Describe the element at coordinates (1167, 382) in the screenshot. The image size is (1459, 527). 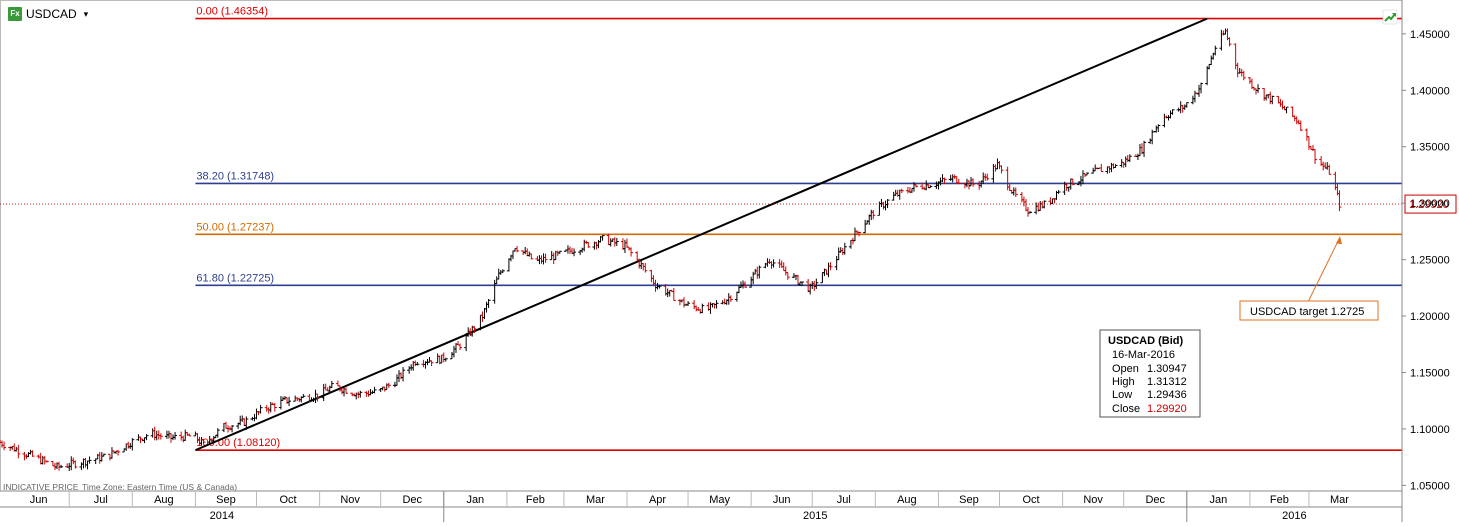
I see `info-high-value: 1.31312` at that location.